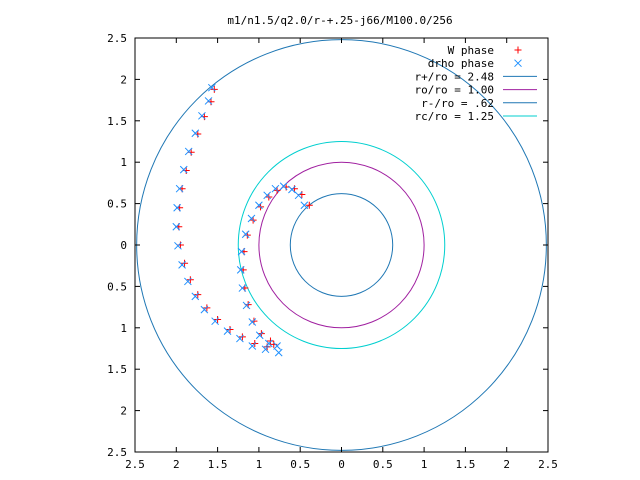 This screenshot has height=480, width=640. What do you see at coordinates (506, 464) in the screenshot?
I see `x-tick-label-9: 2` at bounding box center [506, 464].